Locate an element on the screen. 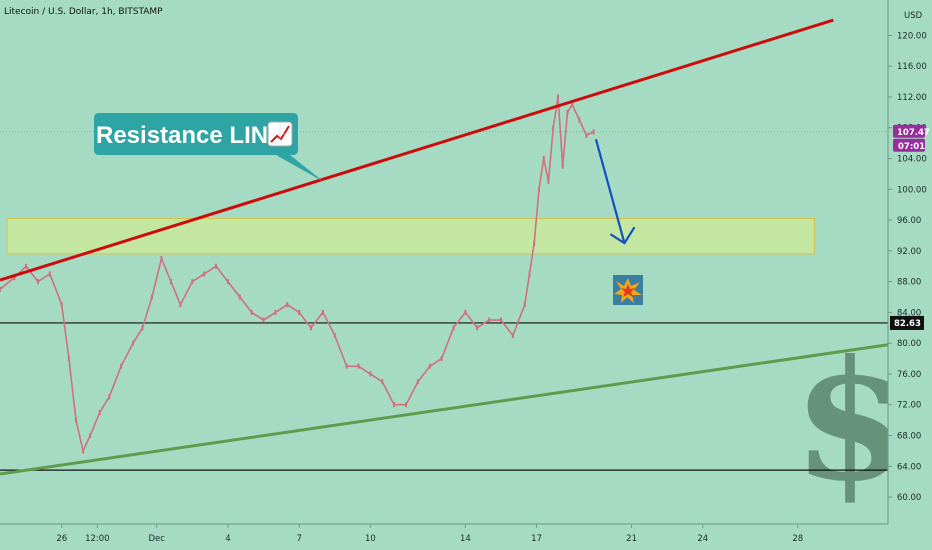 This screenshot has height=550, width=932. support-zone is located at coordinates (410, 236).